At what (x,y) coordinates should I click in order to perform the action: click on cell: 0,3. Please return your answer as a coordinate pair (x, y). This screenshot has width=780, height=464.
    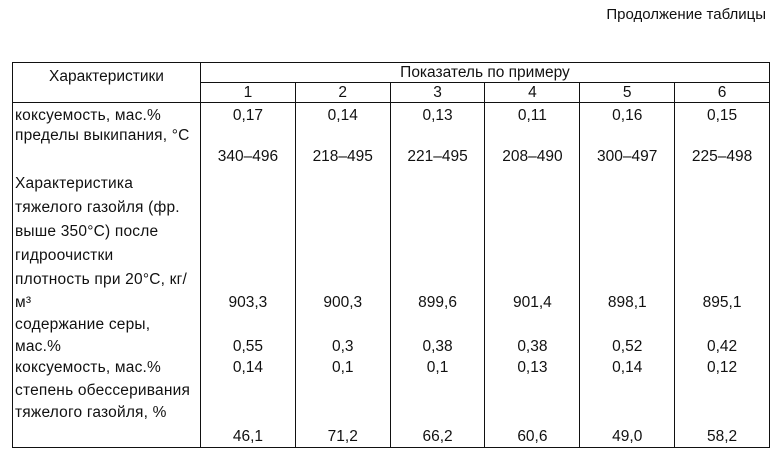
    Looking at the image, I should click on (342, 335).